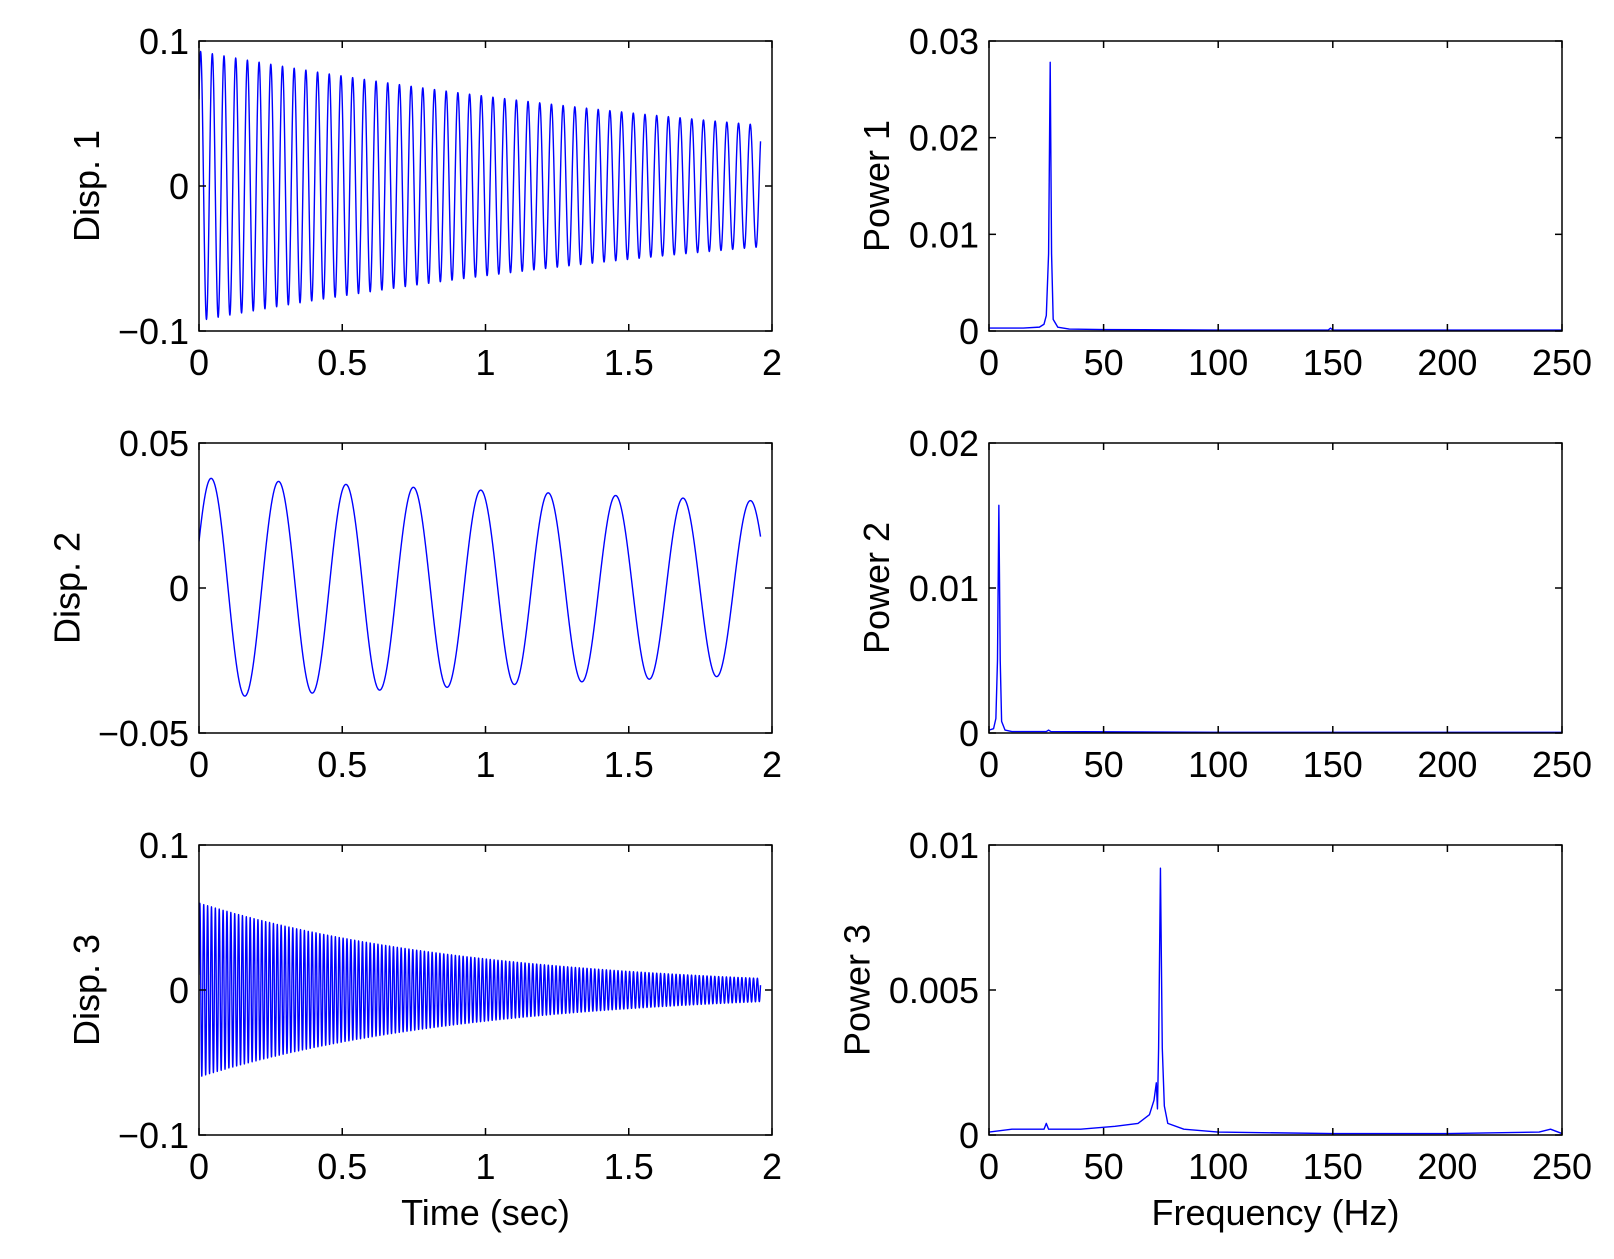  What do you see at coordinates (480, 185) in the screenshot?
I see `series-line-disp1` at bounding box center [480, 185].